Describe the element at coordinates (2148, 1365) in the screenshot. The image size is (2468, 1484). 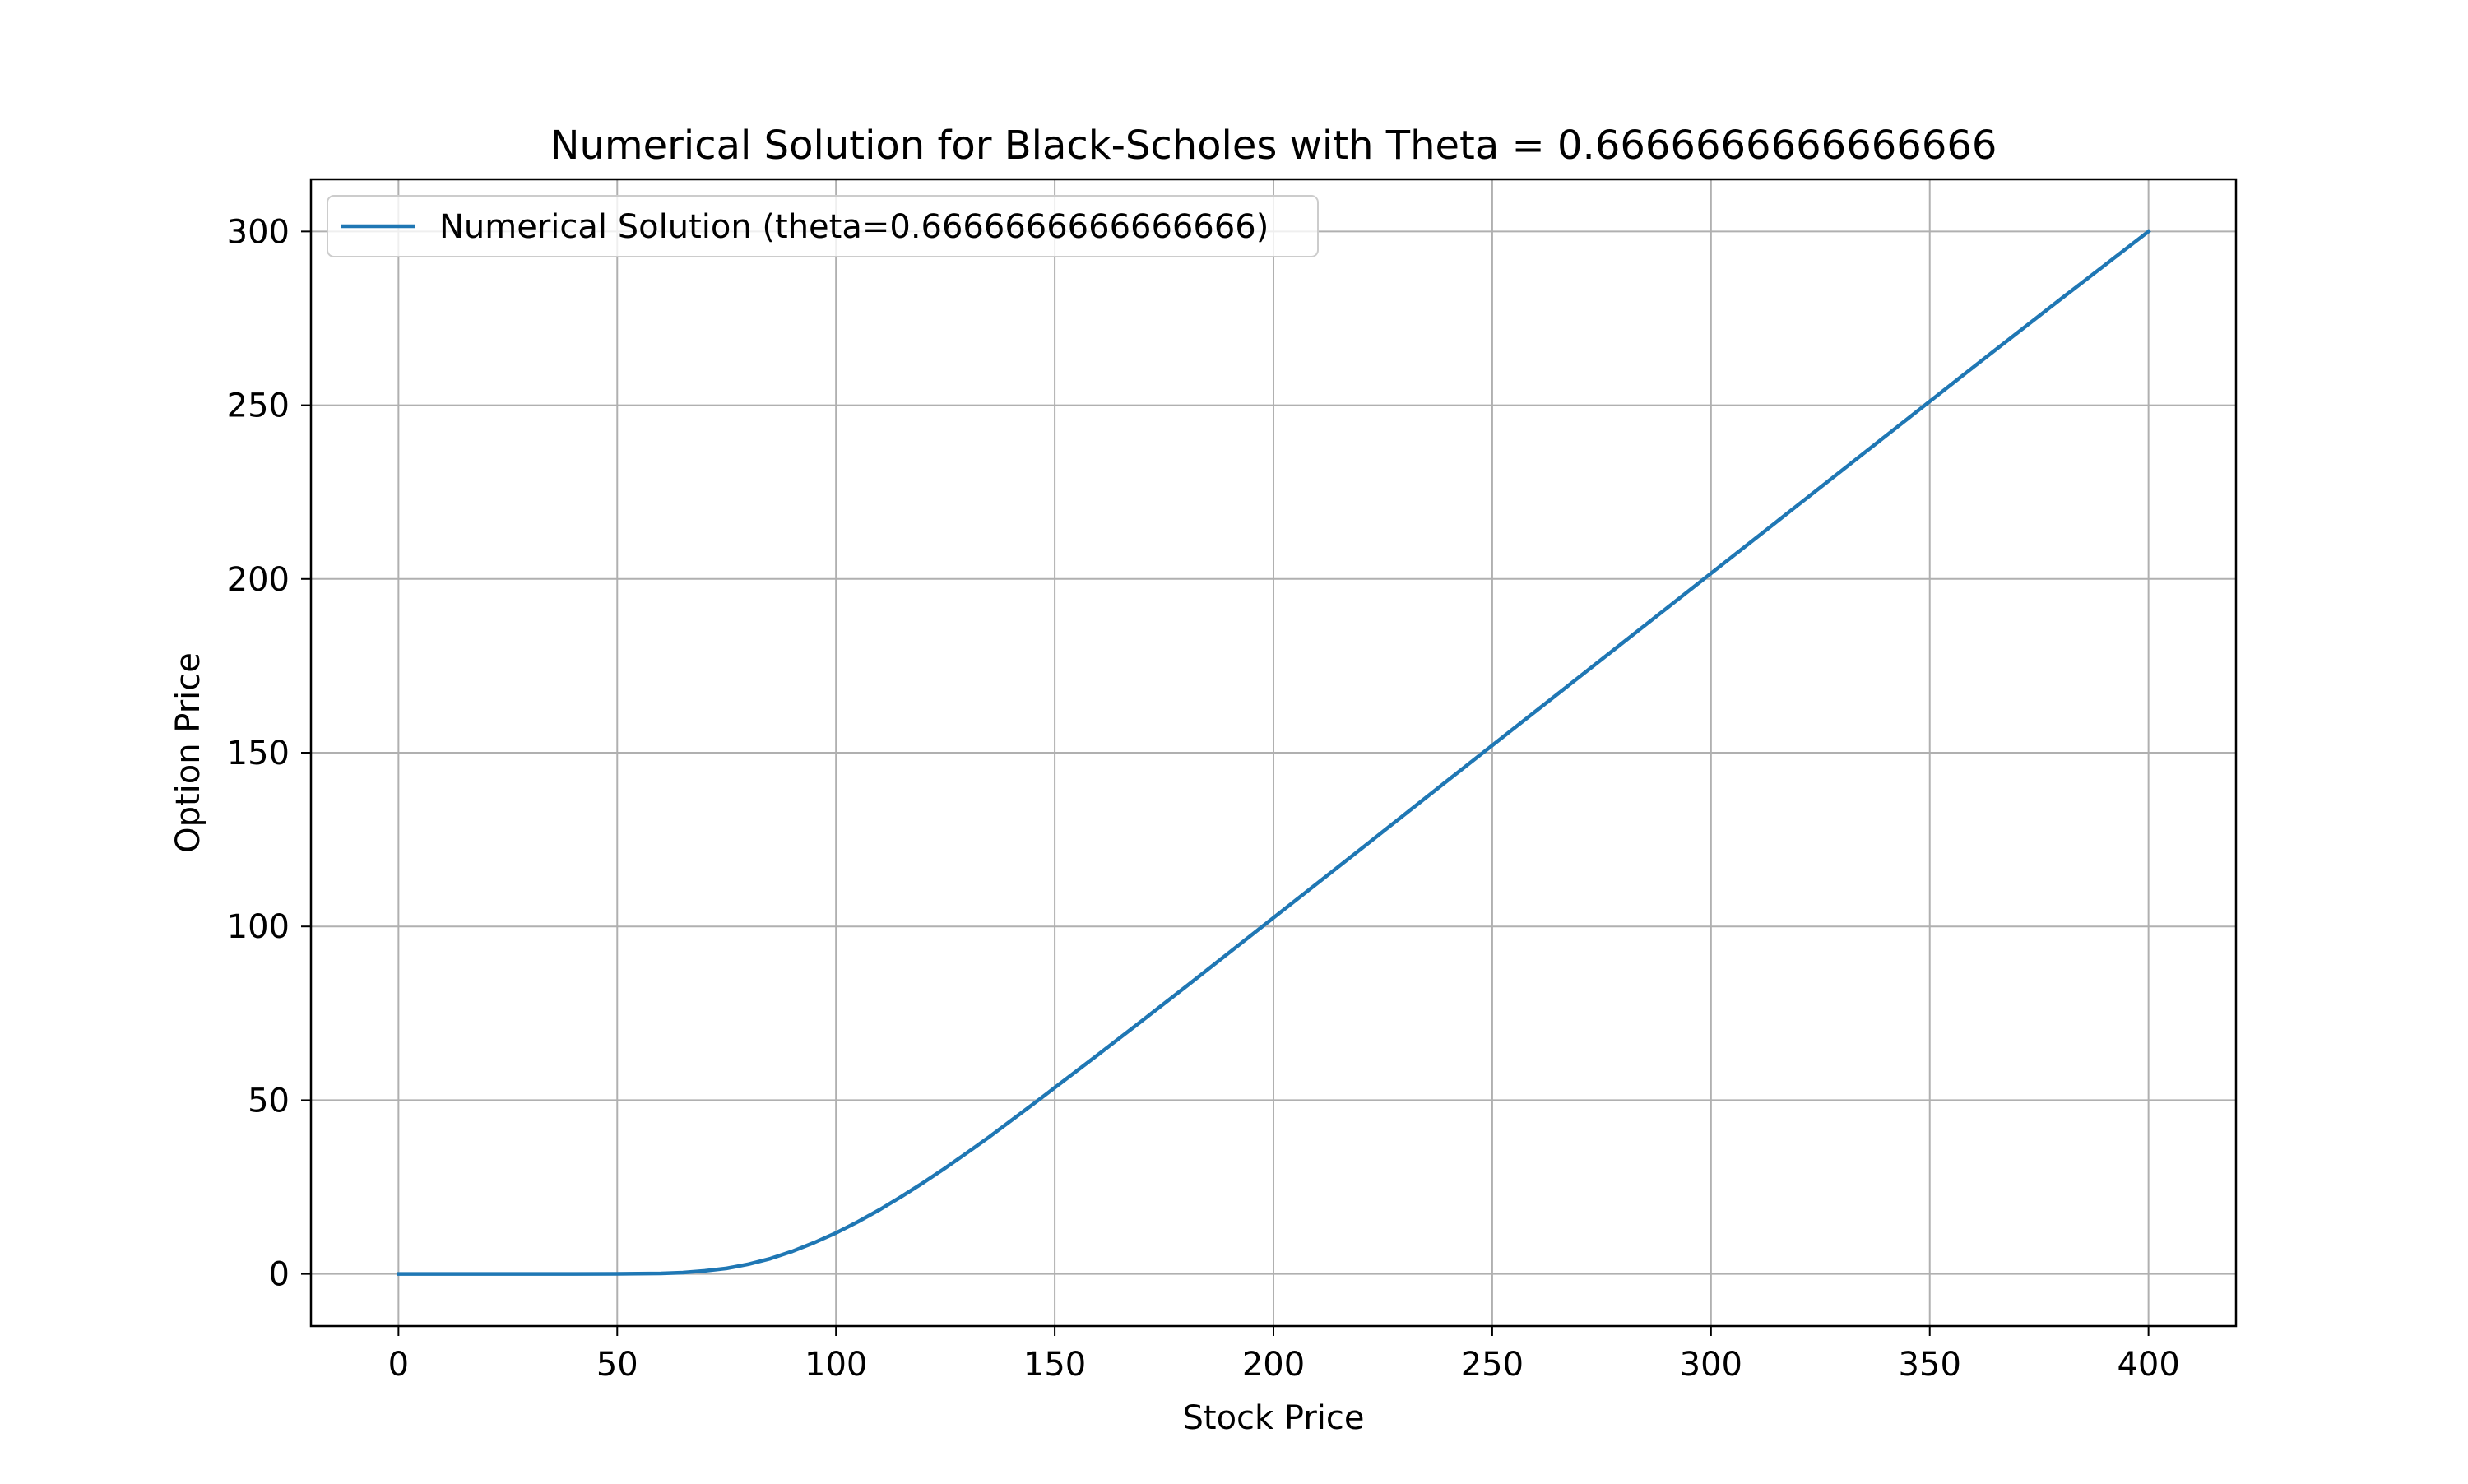
I see `x-tick-label: 400` at that location.